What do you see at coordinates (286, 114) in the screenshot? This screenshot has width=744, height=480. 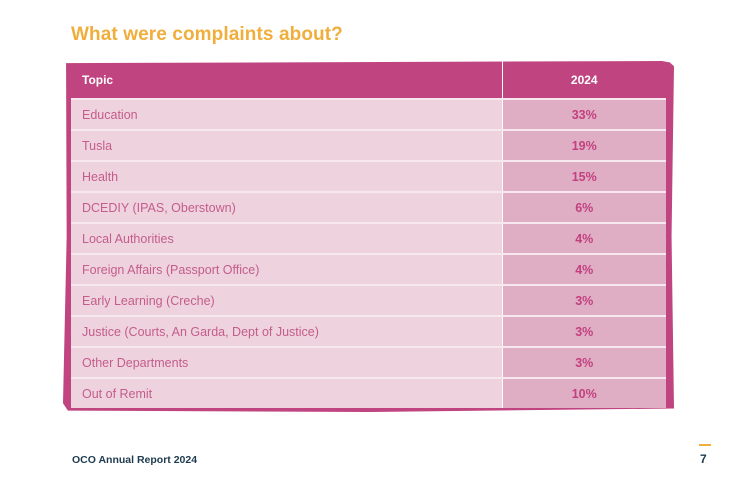 I see `topic-cell: Education` at bounding box center [286, 114].